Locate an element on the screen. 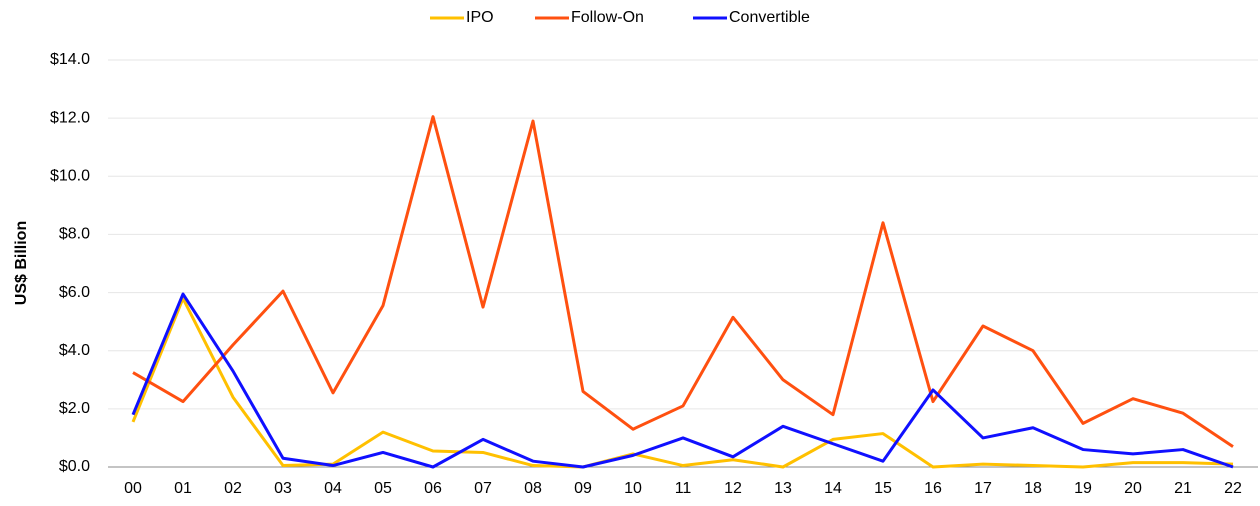  x-tick-label: 20 is located at coordinates (1133, 488).